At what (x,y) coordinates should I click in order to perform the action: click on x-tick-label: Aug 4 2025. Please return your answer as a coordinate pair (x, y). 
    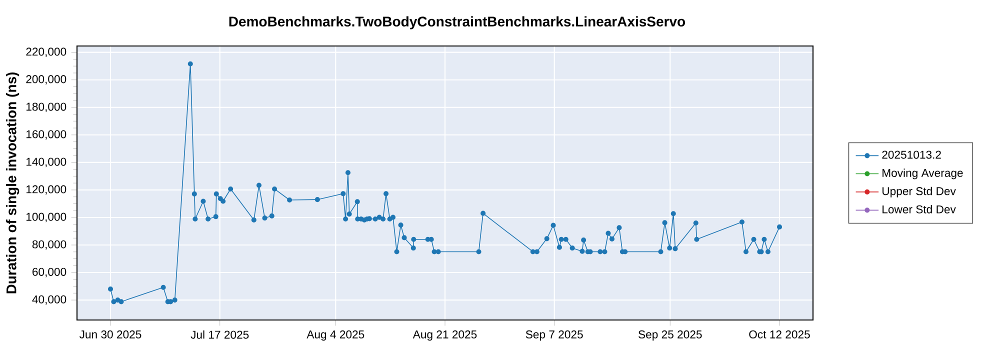
    Looking at the image, I should click on (335, 335).